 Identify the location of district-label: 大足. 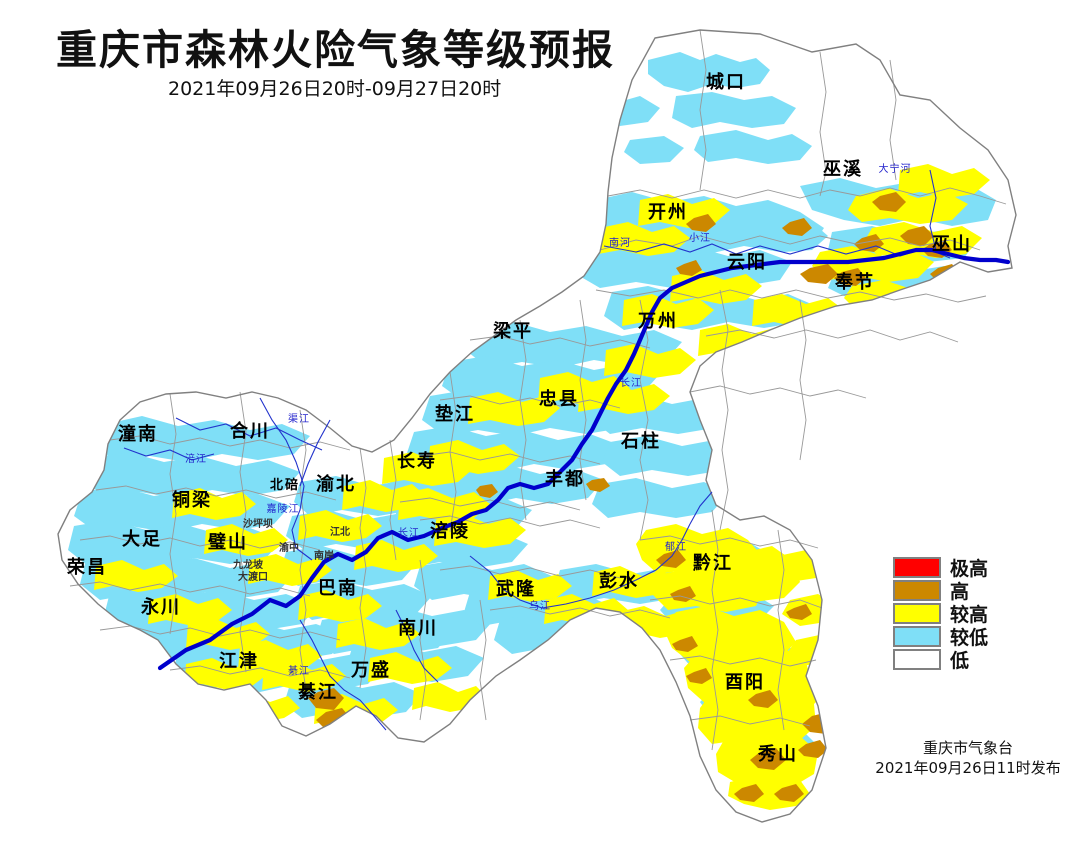
(142, 539).